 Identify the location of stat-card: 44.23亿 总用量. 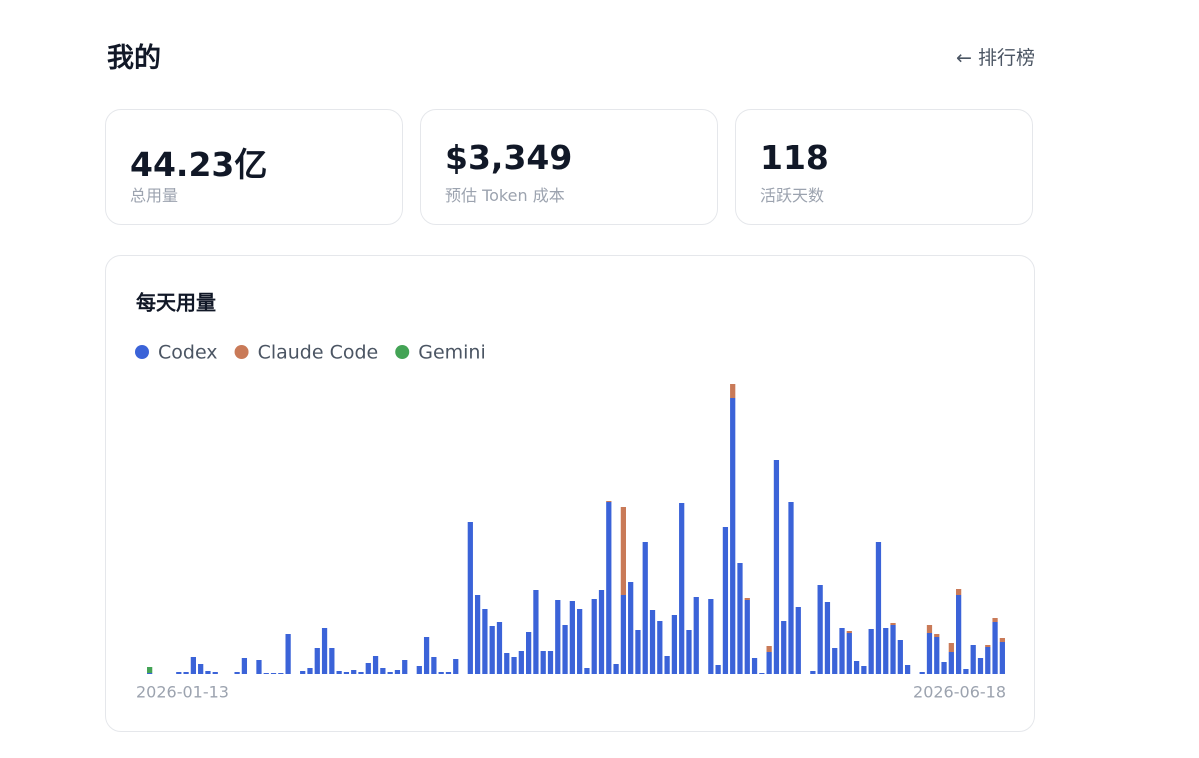
(254, 167).